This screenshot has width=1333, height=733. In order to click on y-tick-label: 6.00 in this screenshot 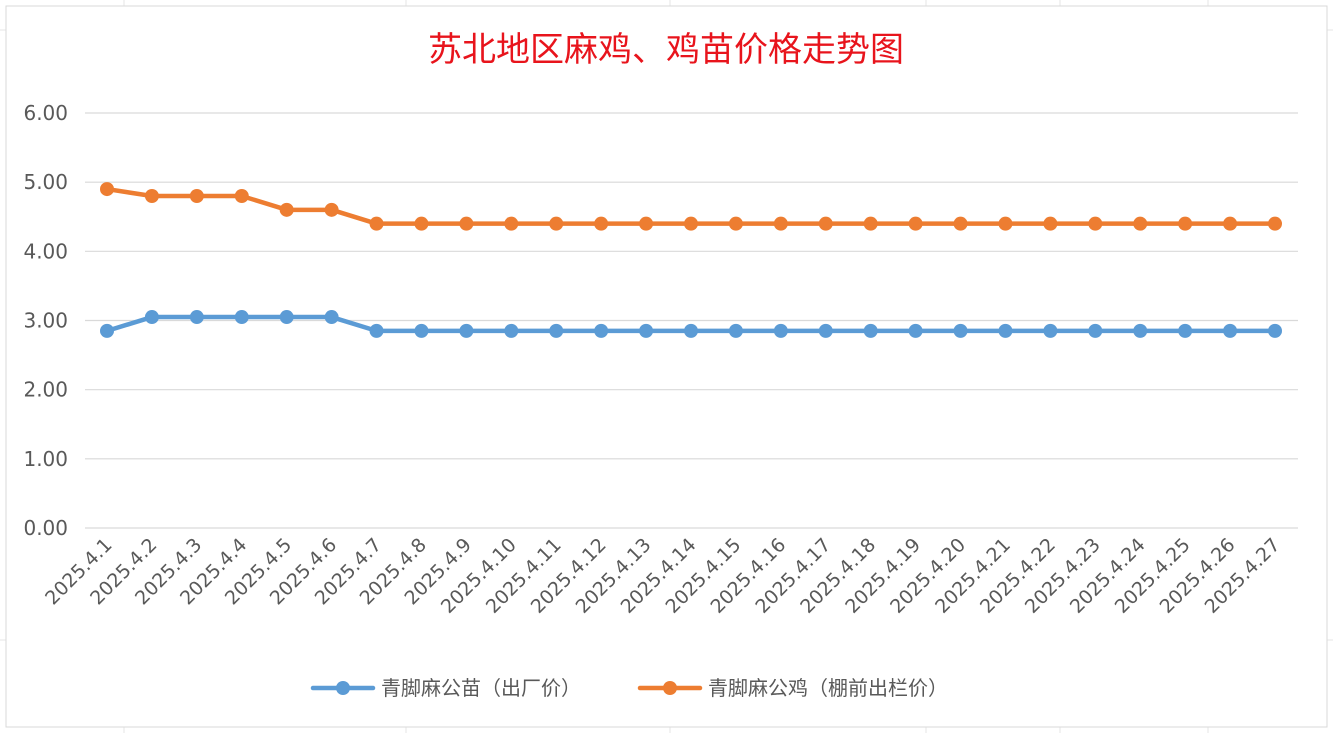, I will do `click(45, 113)`.